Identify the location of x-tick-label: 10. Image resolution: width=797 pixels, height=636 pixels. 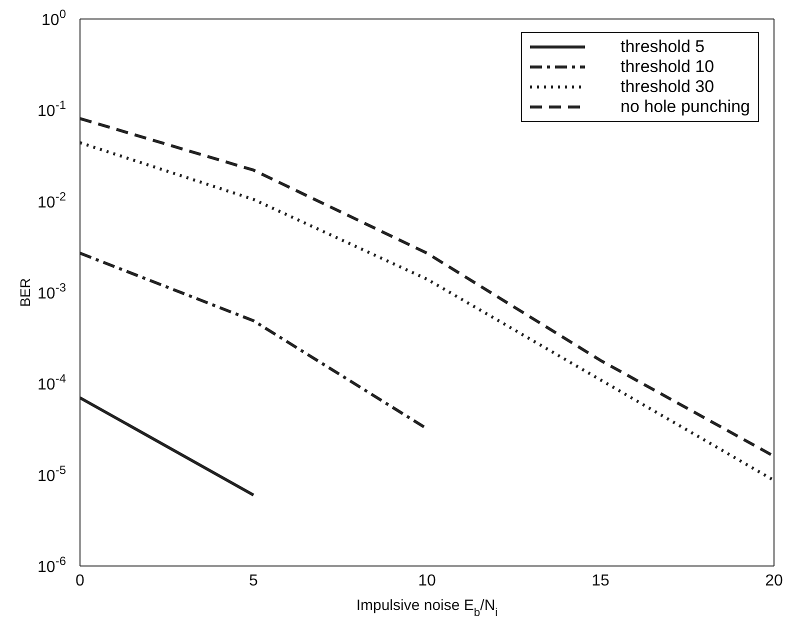
(427, 581).